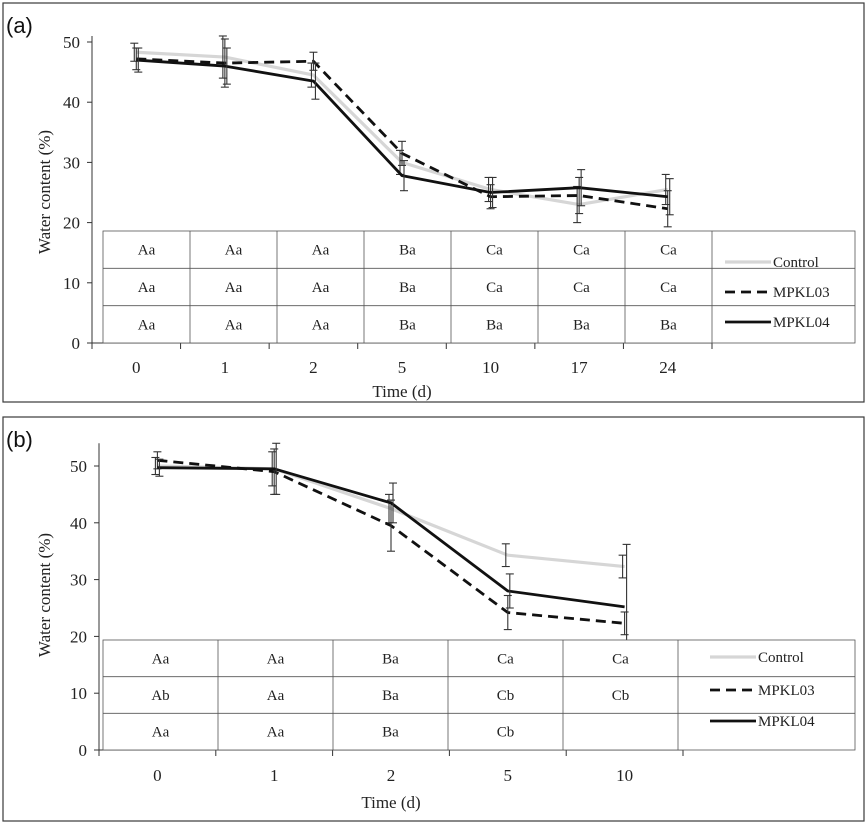 The height and width of the screenshot is (824, 867). Describe the element at coordinates (19, 439) in the screenshot. I see `panel-label: (b)` at that location.